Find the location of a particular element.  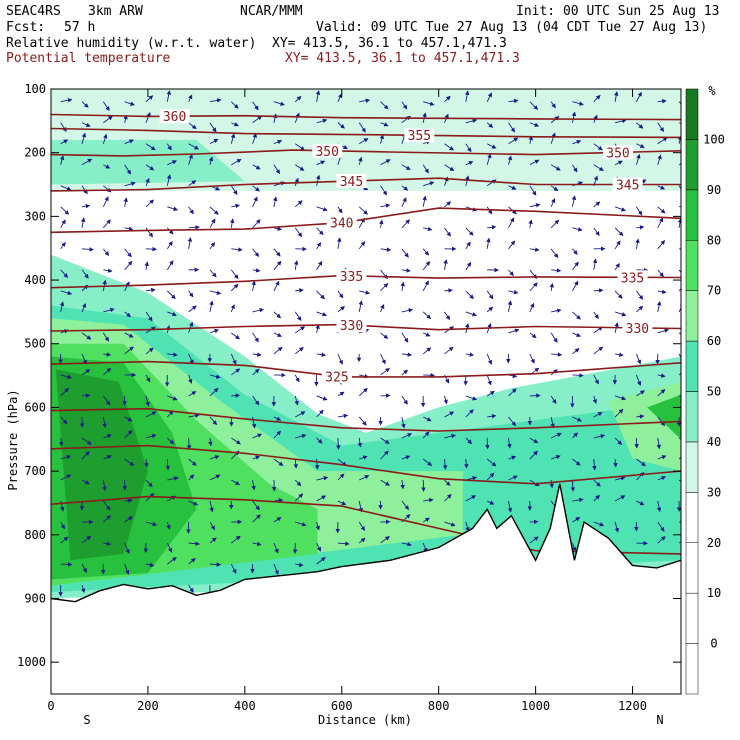

theta-label-360: 360 is located at coordinates (174, 117).